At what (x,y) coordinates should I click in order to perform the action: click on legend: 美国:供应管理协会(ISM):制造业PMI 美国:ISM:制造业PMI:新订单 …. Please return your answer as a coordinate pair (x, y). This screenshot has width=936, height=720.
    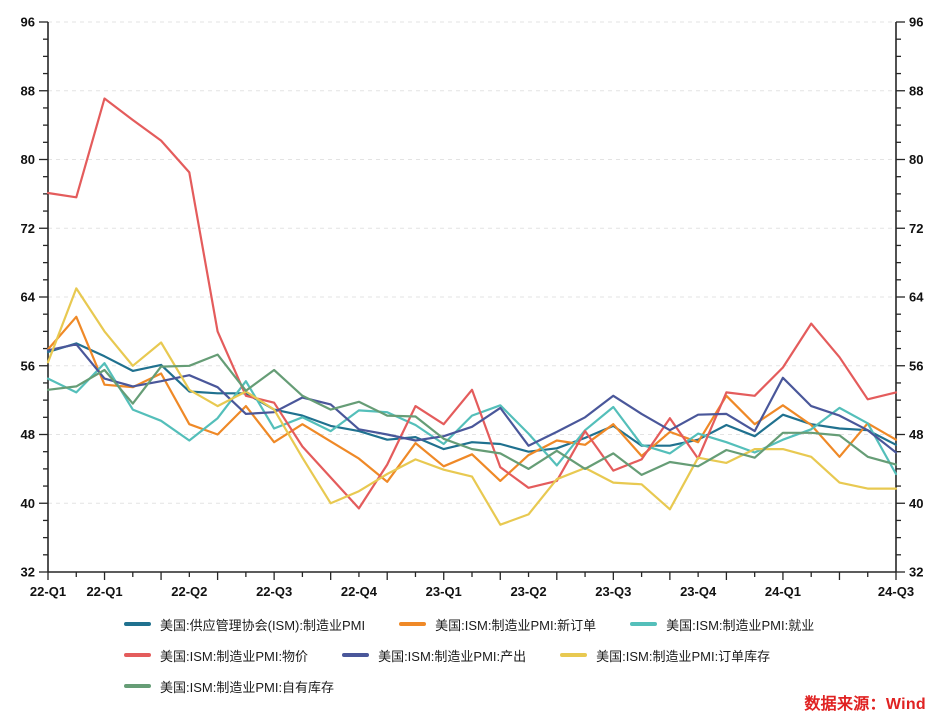
    Looking at the image, I should click on (520, 655).